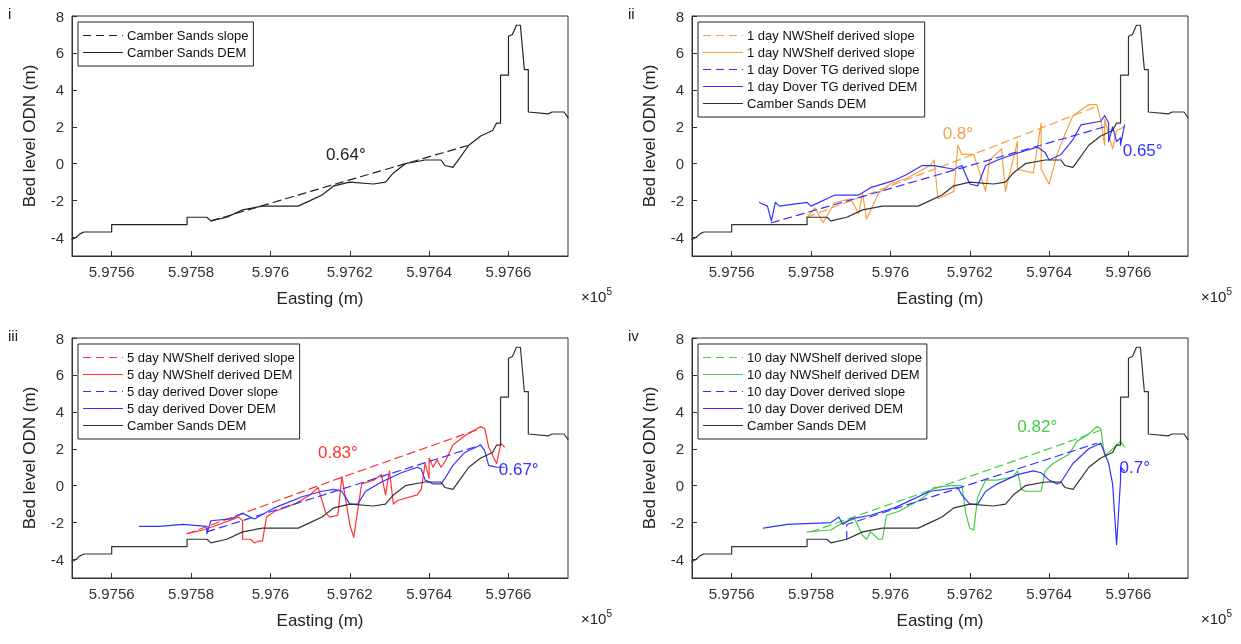 The height and width of the screenshot is (644, 1241). Describe the element at coordinates (518, 469) in the screenshot. I see `annotation: 0.67°` at that location.